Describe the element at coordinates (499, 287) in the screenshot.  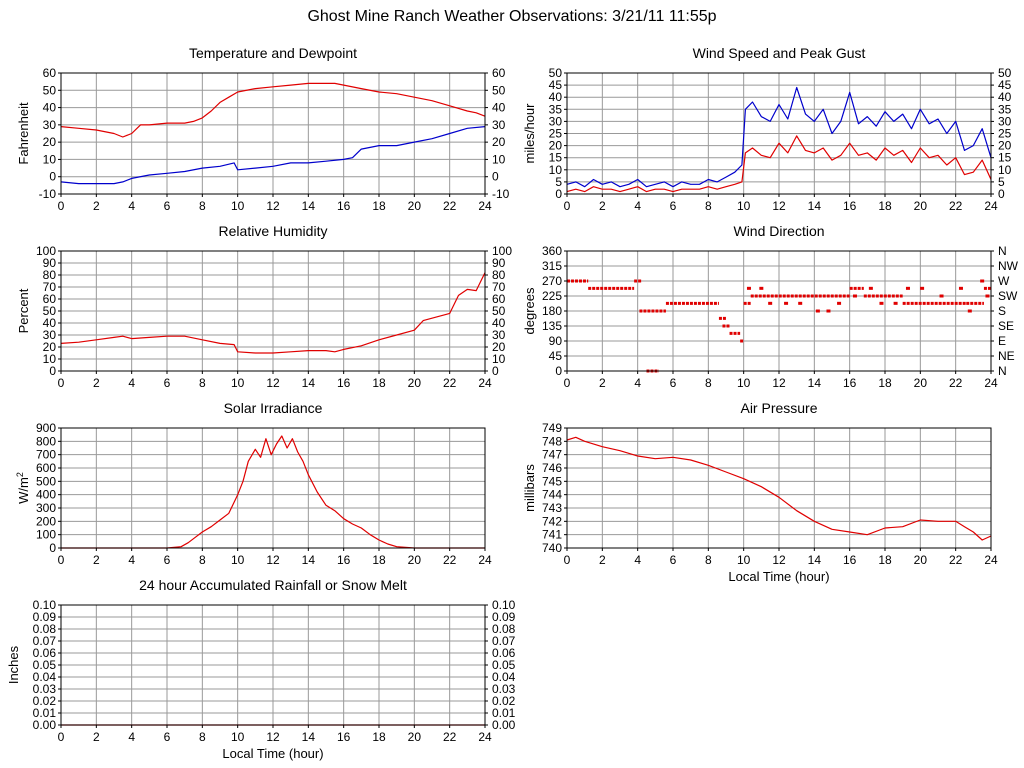
I see `right-y-tick-label: 70` at that location.